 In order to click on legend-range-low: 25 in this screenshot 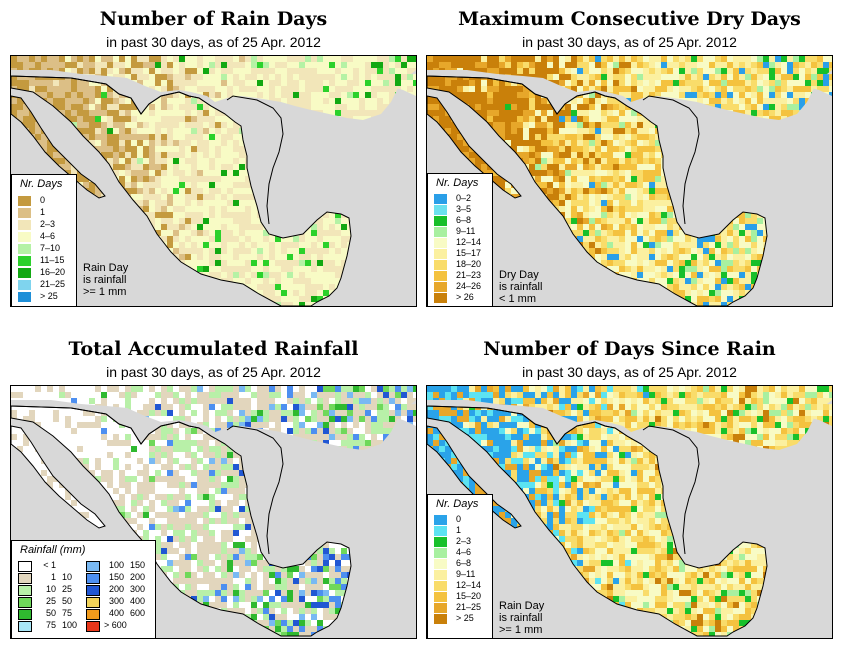, I will do `click(50, 601)`.